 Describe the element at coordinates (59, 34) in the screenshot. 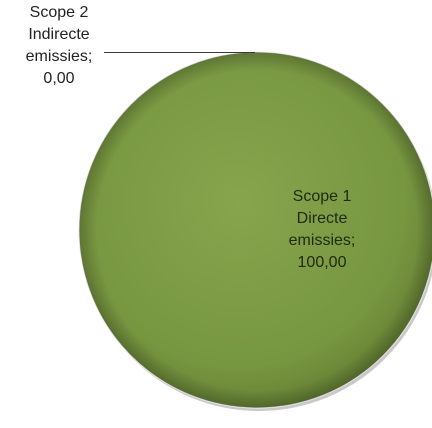

I see `data-label-scope-2-line-2: Indirecte` at that location.